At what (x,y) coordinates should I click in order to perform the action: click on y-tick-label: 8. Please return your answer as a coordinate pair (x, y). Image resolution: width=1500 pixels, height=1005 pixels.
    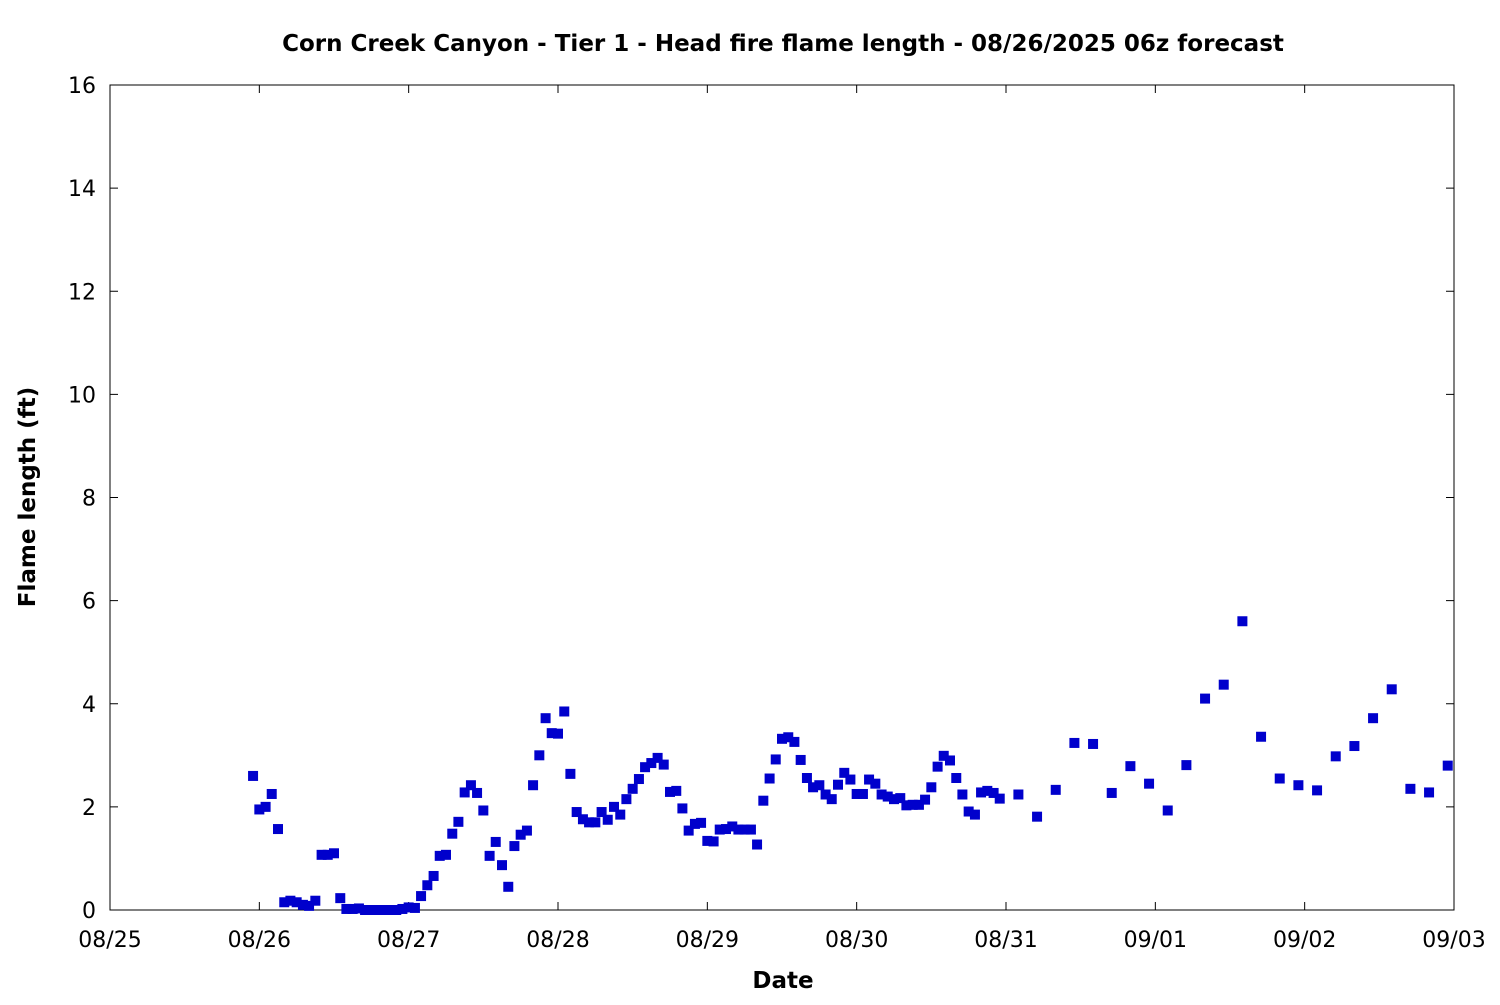
    Looking at the image, I should click on (89, 499).